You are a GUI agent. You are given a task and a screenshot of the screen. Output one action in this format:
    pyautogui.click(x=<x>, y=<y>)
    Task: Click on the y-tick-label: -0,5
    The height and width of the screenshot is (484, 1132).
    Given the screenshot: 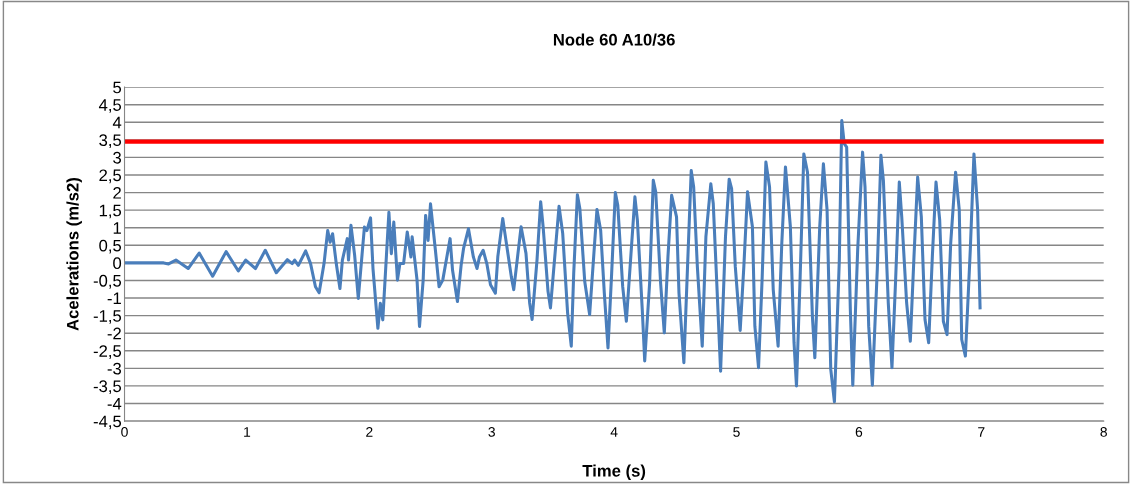 What is the action you would take?
    pyautogui.click(x=107, y=281)
    